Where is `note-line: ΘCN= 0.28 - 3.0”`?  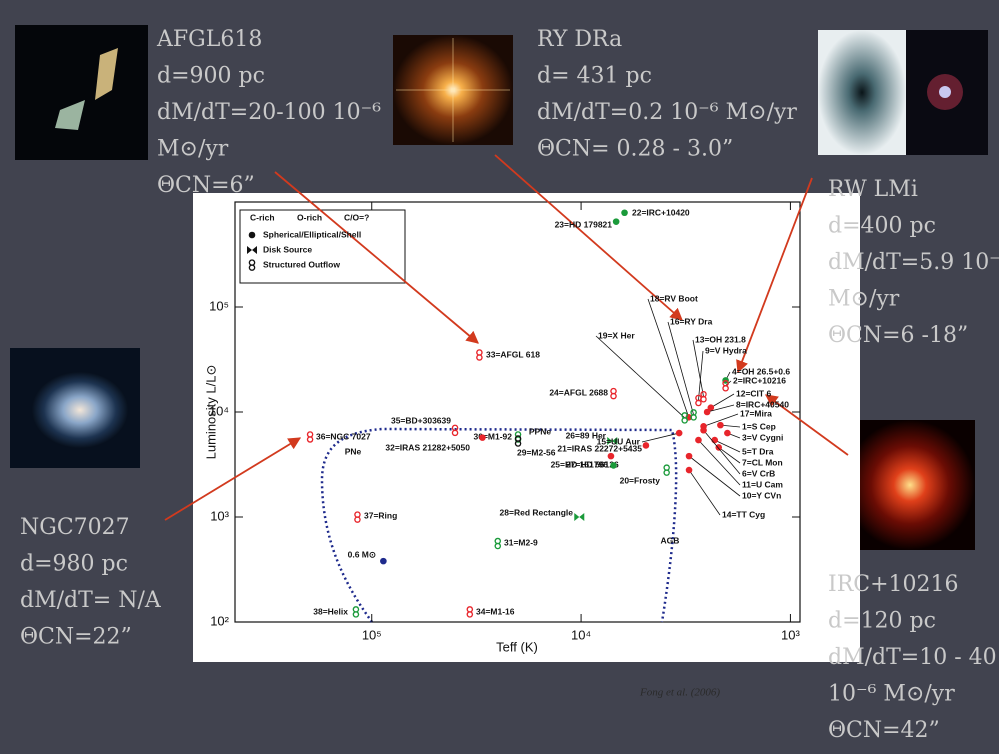 note-line: ΘCN= 0.28 - 3.0” is located at coordinates (635, 149).